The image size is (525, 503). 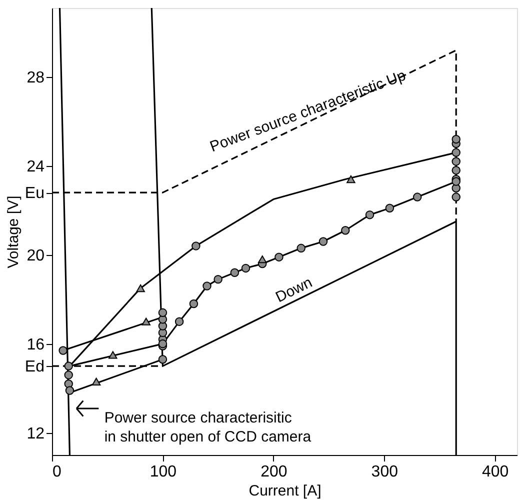 What do you see at coordinates (35, 345) in the screenshot?
I see `y-tick-label: 16` at bounding box center [35, 345].